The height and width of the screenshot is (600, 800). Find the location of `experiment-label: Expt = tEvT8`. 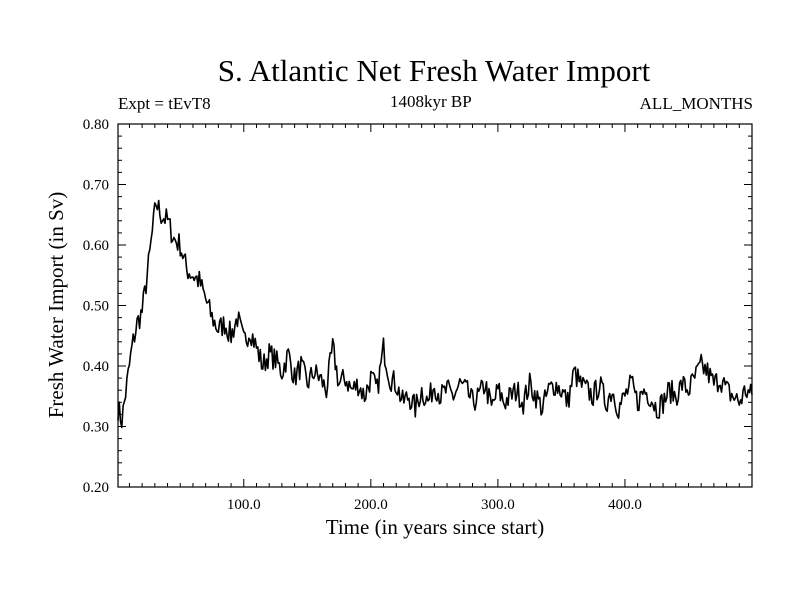

experiment-label: Expt = tEvT8 is located at coordinates (164, 103).